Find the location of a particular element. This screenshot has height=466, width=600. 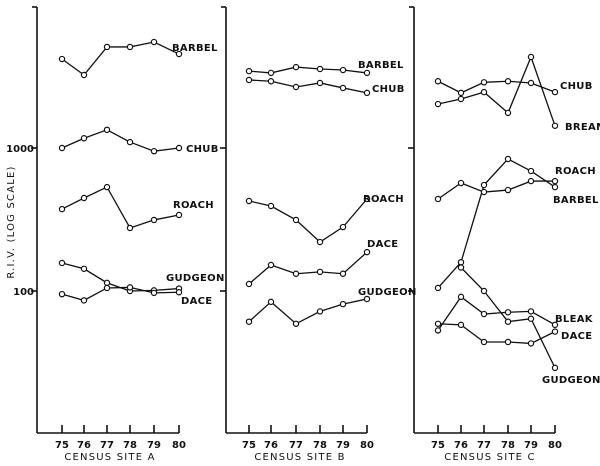

y-tick-label-100: 100 is located at coordinates (23, 292).